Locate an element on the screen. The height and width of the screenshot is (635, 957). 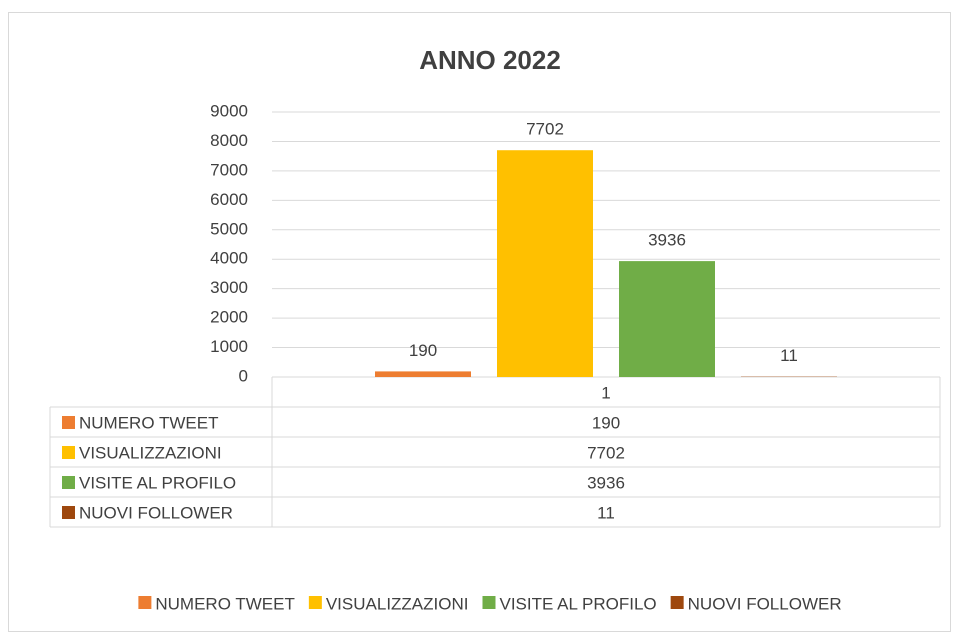
legend-label: VISITE AL PROFILO is located at coordinates (577, 603).